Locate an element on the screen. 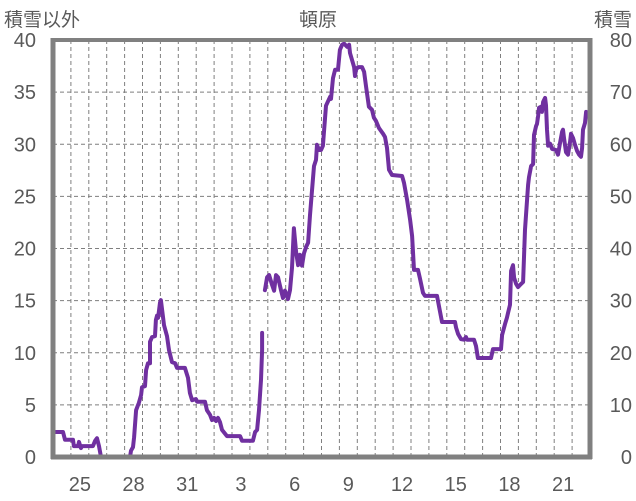 The height and width of the screenshot is (501, 636). right-axis-title: 積雪 is located at coordinates (613, 20).